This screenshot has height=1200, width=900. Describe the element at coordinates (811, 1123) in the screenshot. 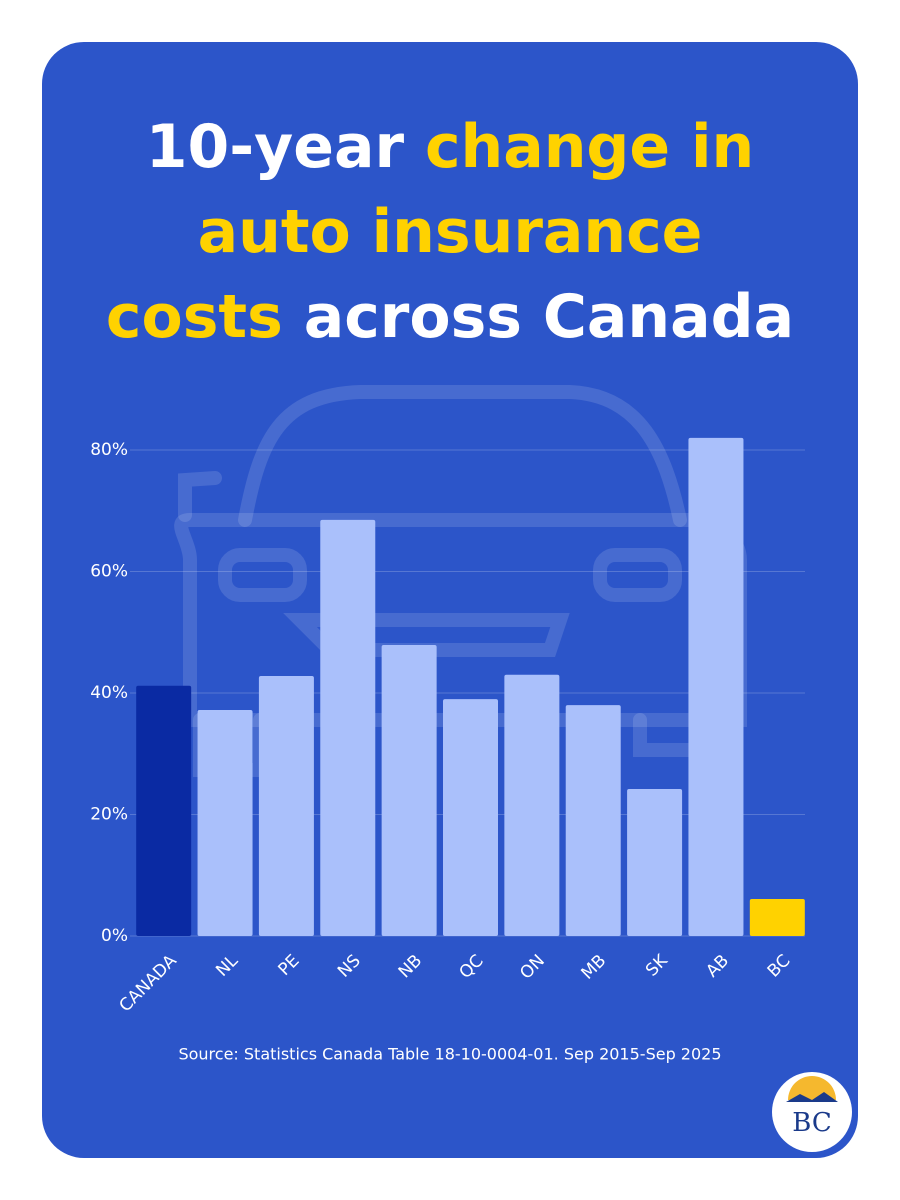

I see `logo-text: BC` at that location.